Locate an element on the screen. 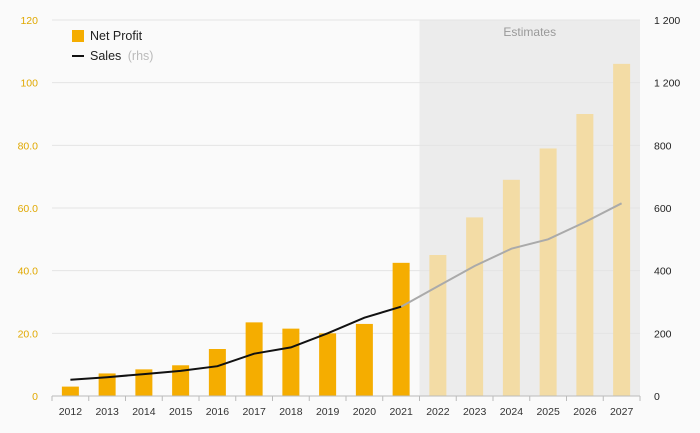 This screenshot has width=700, height=433. x-tick-label: 2017 is located at coordinates (254, 412).